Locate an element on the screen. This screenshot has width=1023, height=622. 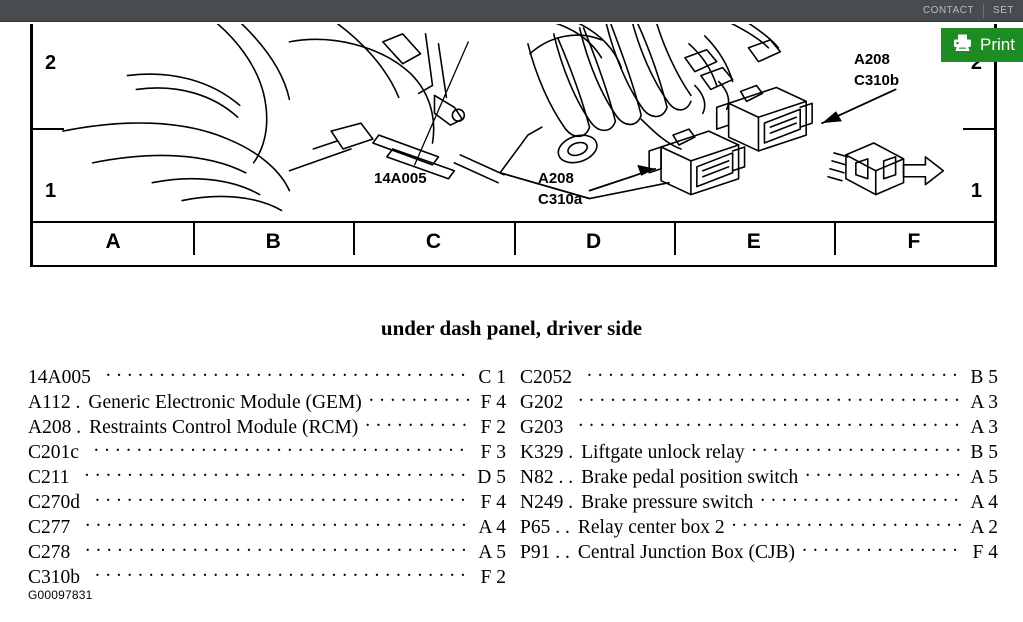
grid-column-e: E is located at coordinates (753, 244).